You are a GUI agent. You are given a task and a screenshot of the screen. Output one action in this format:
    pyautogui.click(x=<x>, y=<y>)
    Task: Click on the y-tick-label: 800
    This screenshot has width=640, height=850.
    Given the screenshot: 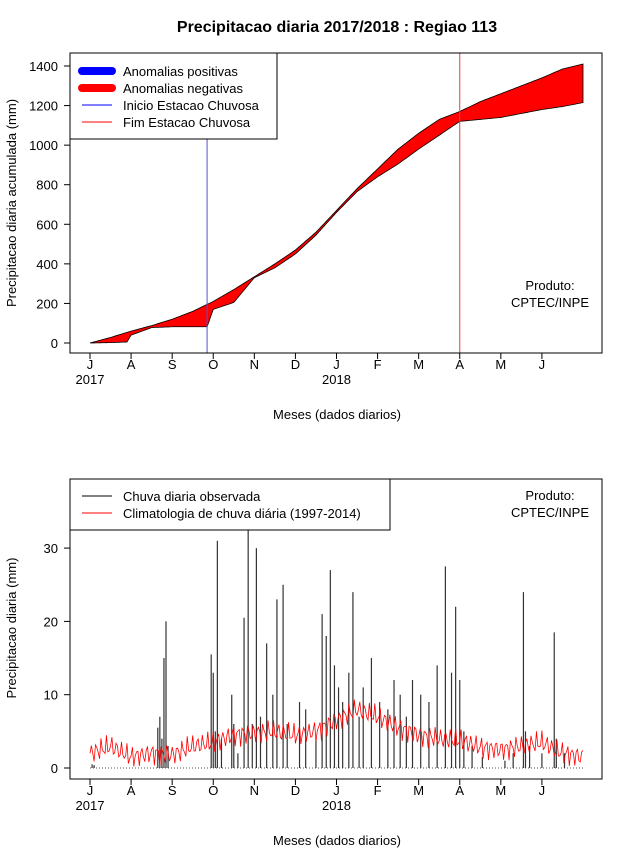 What is the action you would take?
    pyautogui.click(x=47, y=185)
    